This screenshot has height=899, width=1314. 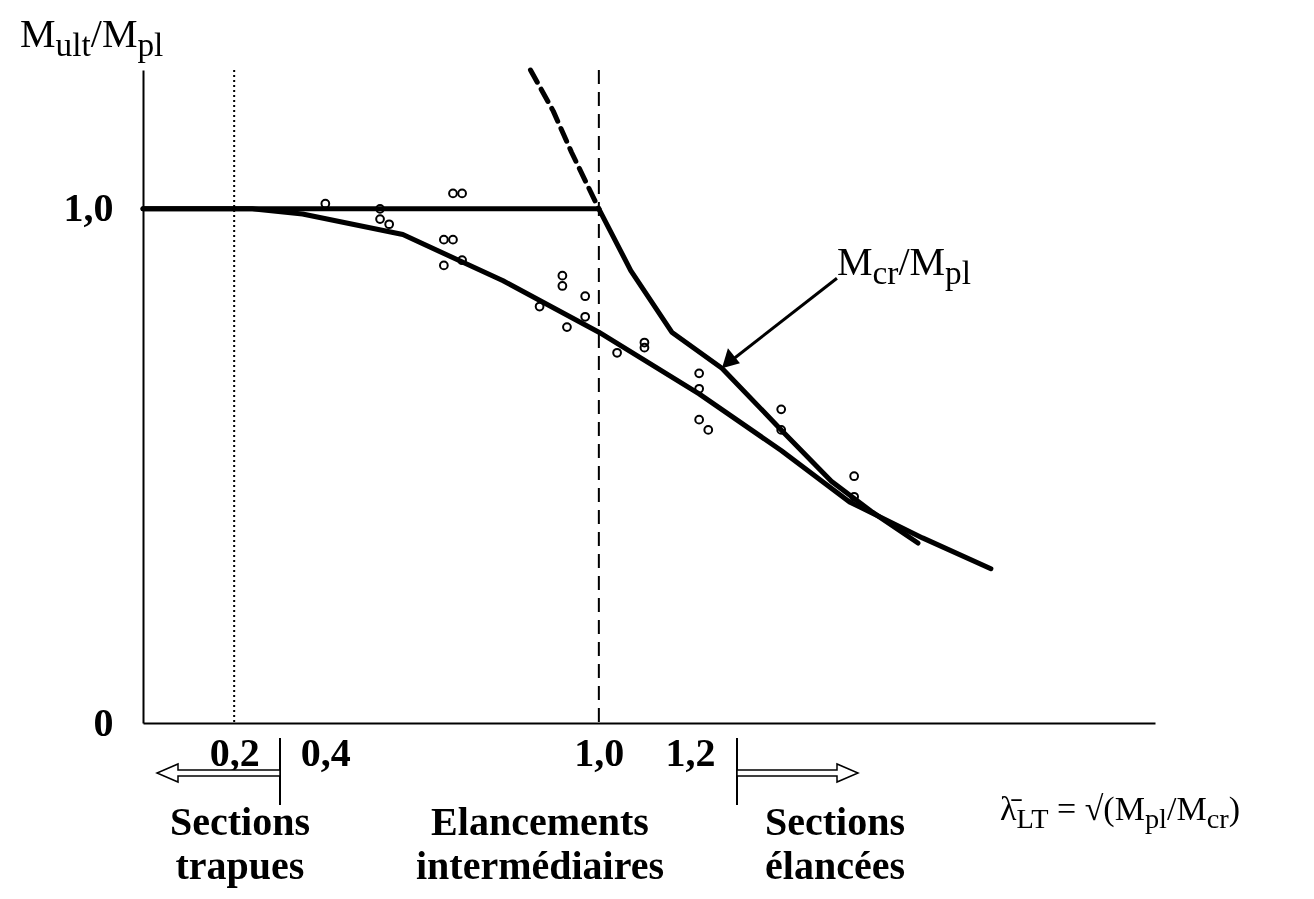 I want to click on y-tick-label: 0, so click(x=103, y=722).